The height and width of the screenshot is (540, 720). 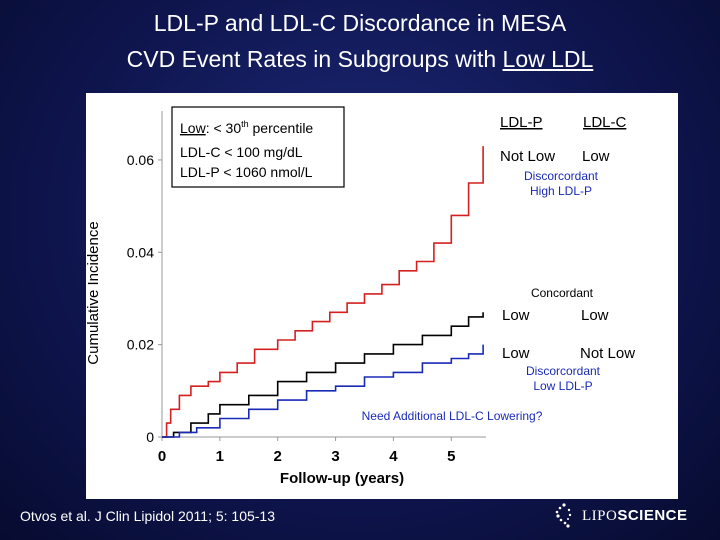 What do you see at coordinates (605, 122) in the screenshot?
I see `table-header-ldlc: LDL-C` at bounding box center [605, 122].